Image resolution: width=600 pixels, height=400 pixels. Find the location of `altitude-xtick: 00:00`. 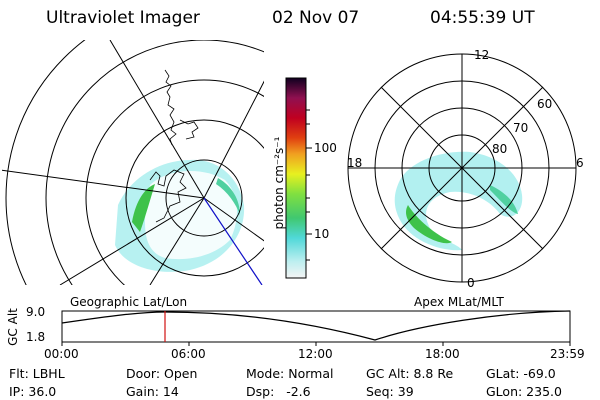

altitude-xtick: 00:00 is located at coordinates (61, 354).